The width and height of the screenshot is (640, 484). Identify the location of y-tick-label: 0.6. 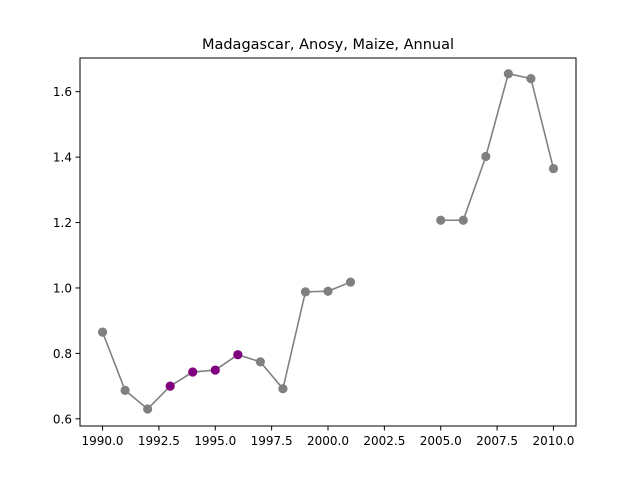
(62, 419).